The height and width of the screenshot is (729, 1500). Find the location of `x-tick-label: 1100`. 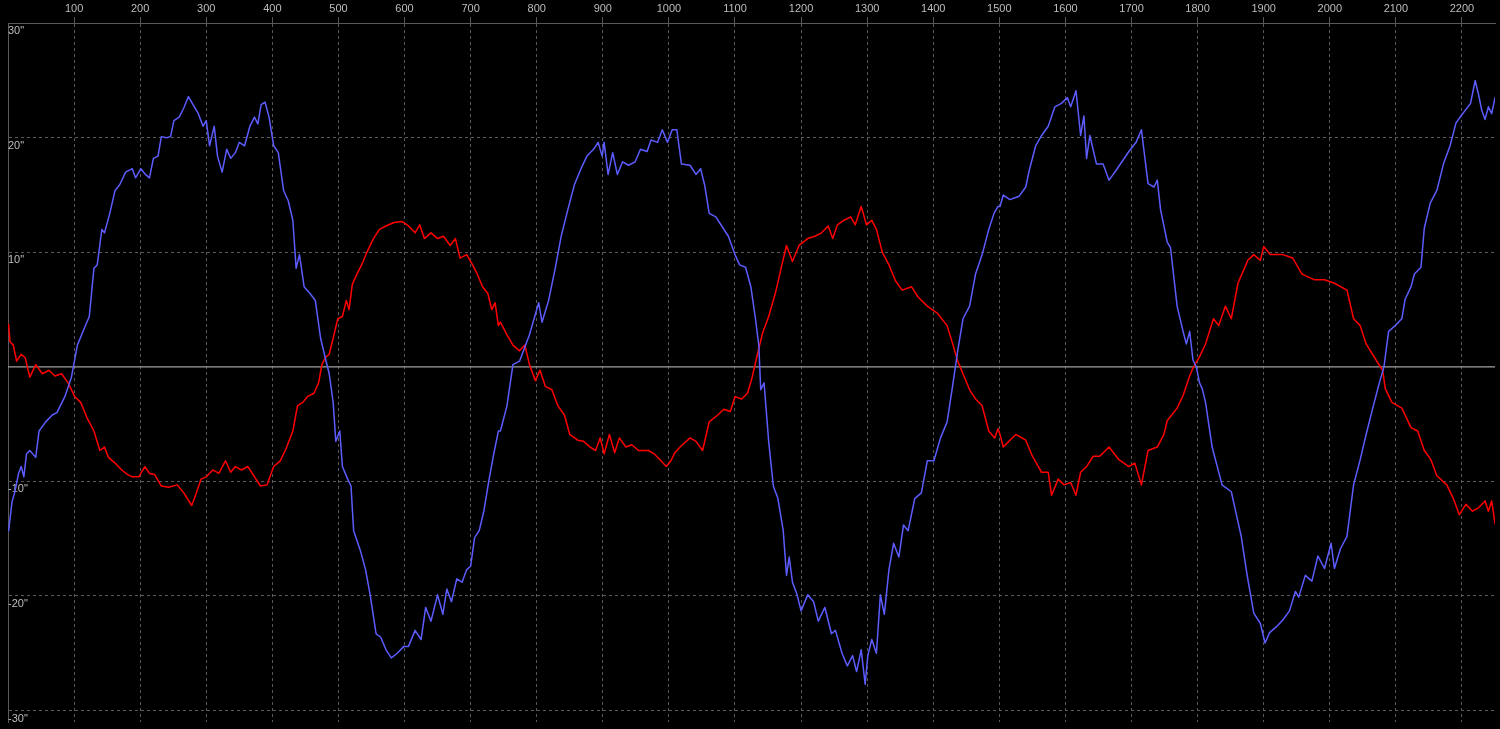

x-tick-label: 1100 is located at coordinates (735, 7).